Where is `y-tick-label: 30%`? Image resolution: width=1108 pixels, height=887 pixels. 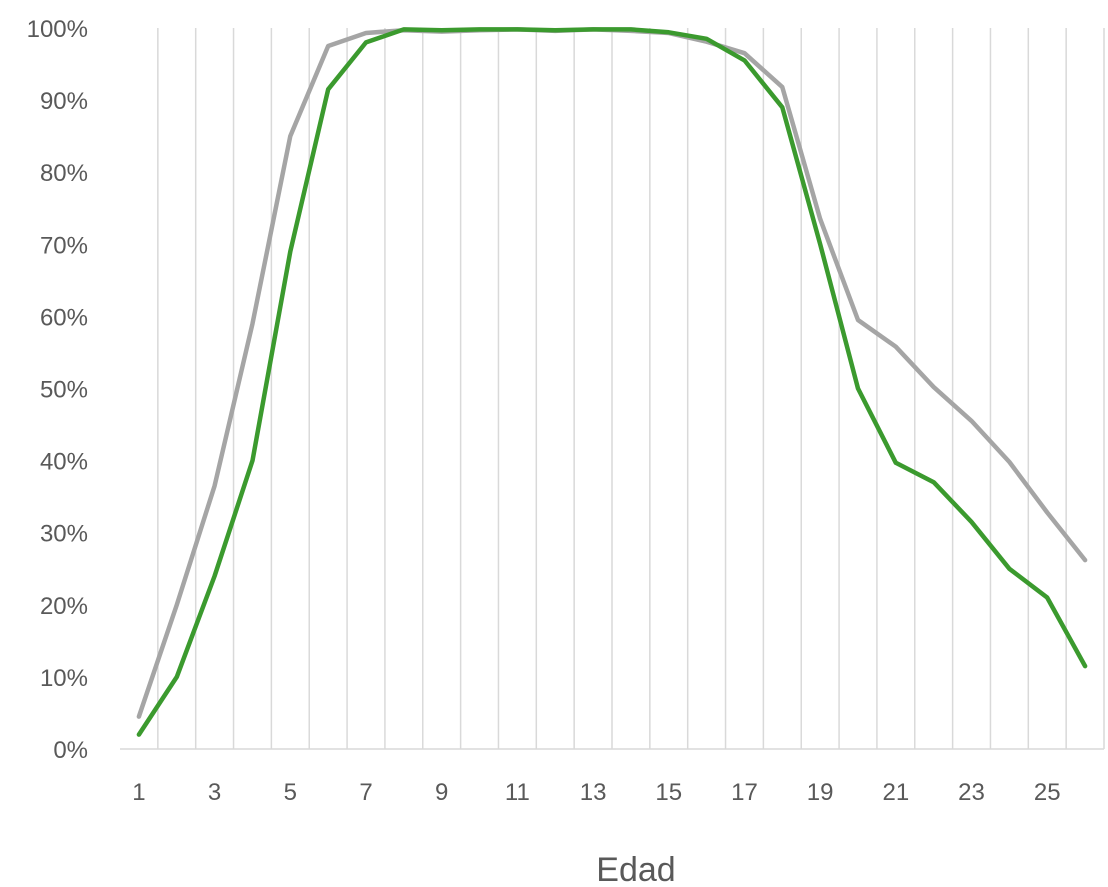
y-tick-label: 30% is located at coordinates (64, 534).